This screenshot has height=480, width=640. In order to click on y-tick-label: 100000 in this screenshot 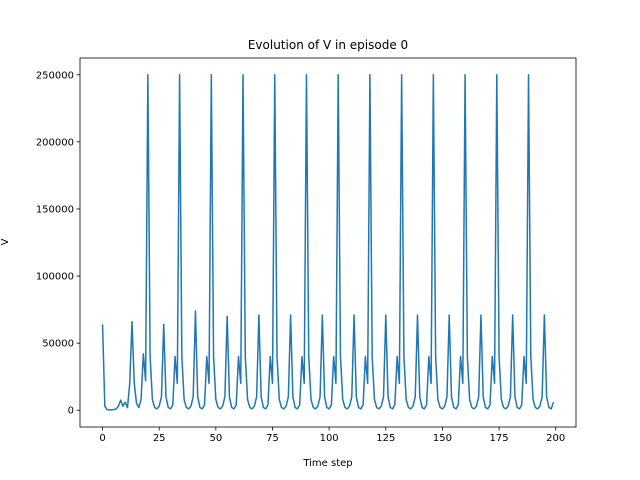, I will do `click(55, 277)`.